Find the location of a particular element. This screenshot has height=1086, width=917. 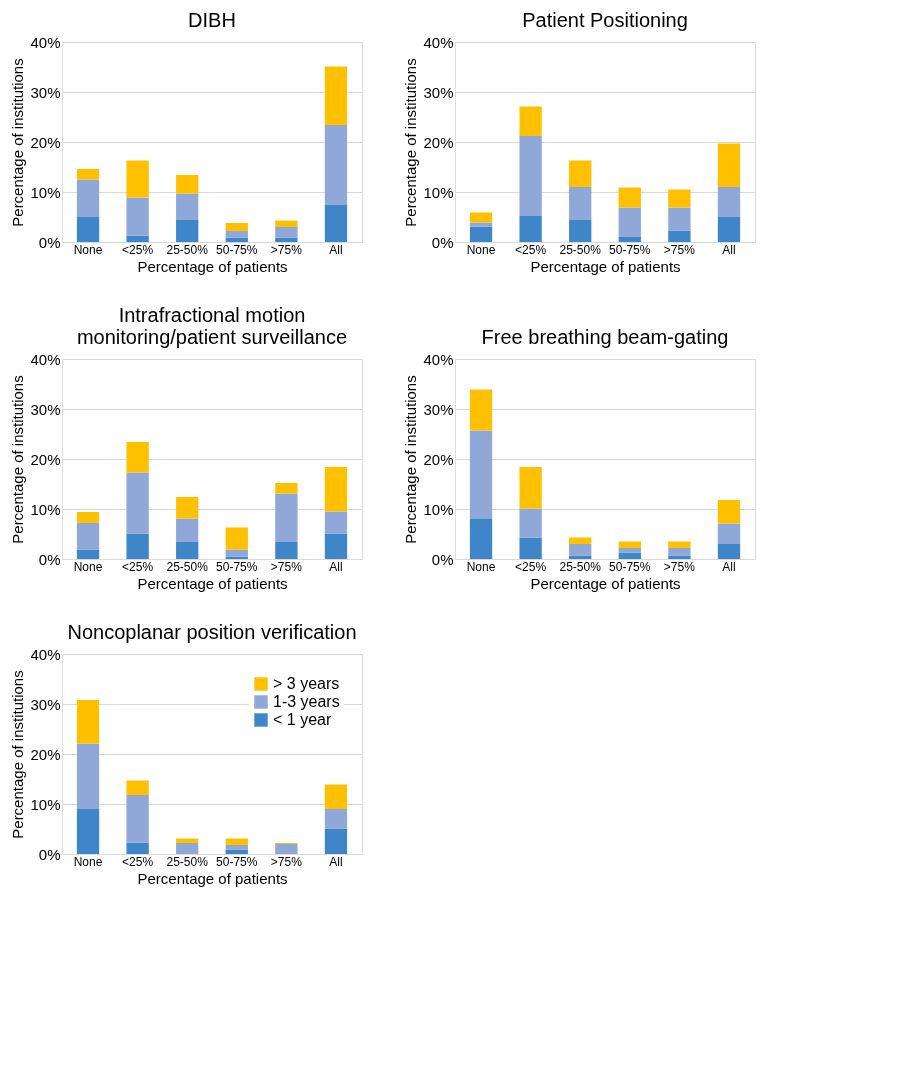

legend-label: < 1 year is located at coordinates (302, 719).